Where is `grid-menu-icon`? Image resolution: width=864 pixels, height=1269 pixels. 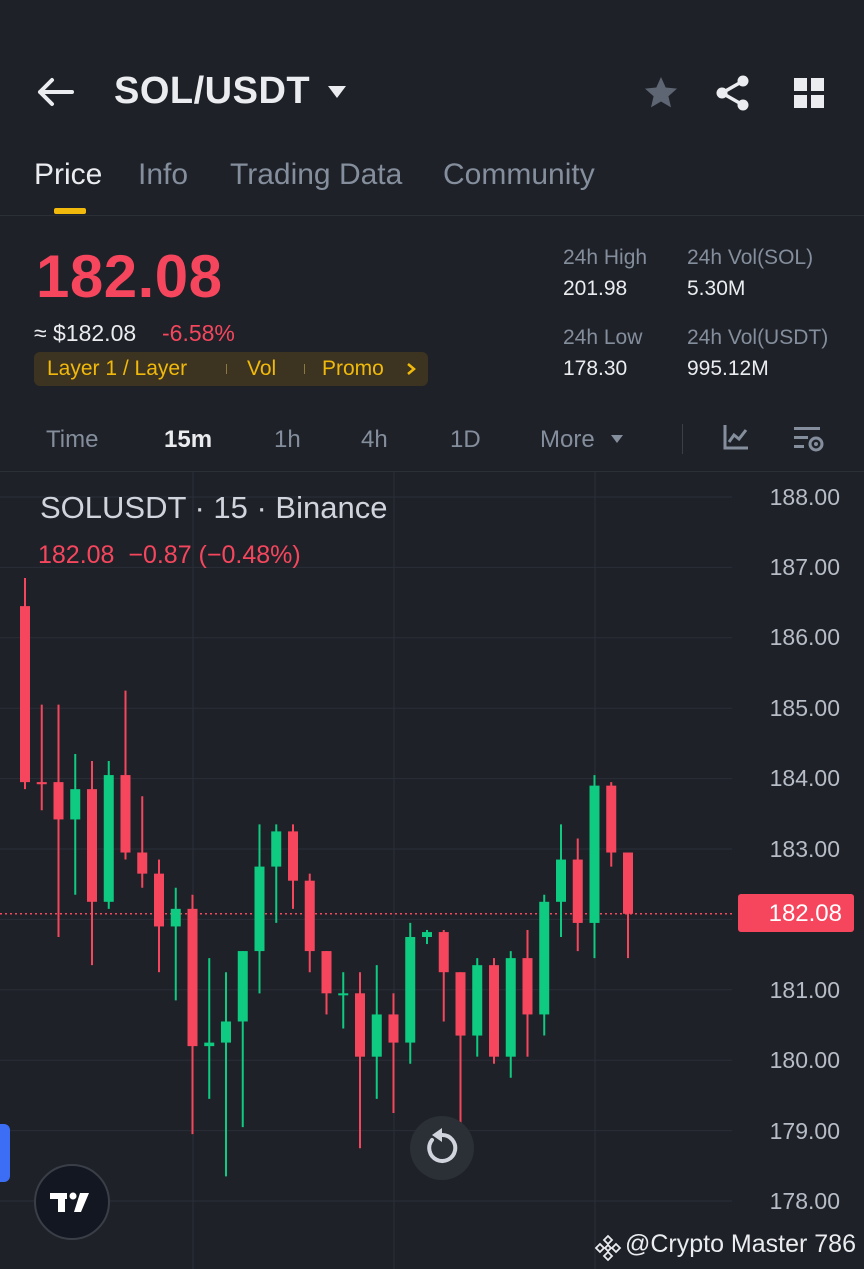
grid-menu-icon is located at coordinates (809, 93).